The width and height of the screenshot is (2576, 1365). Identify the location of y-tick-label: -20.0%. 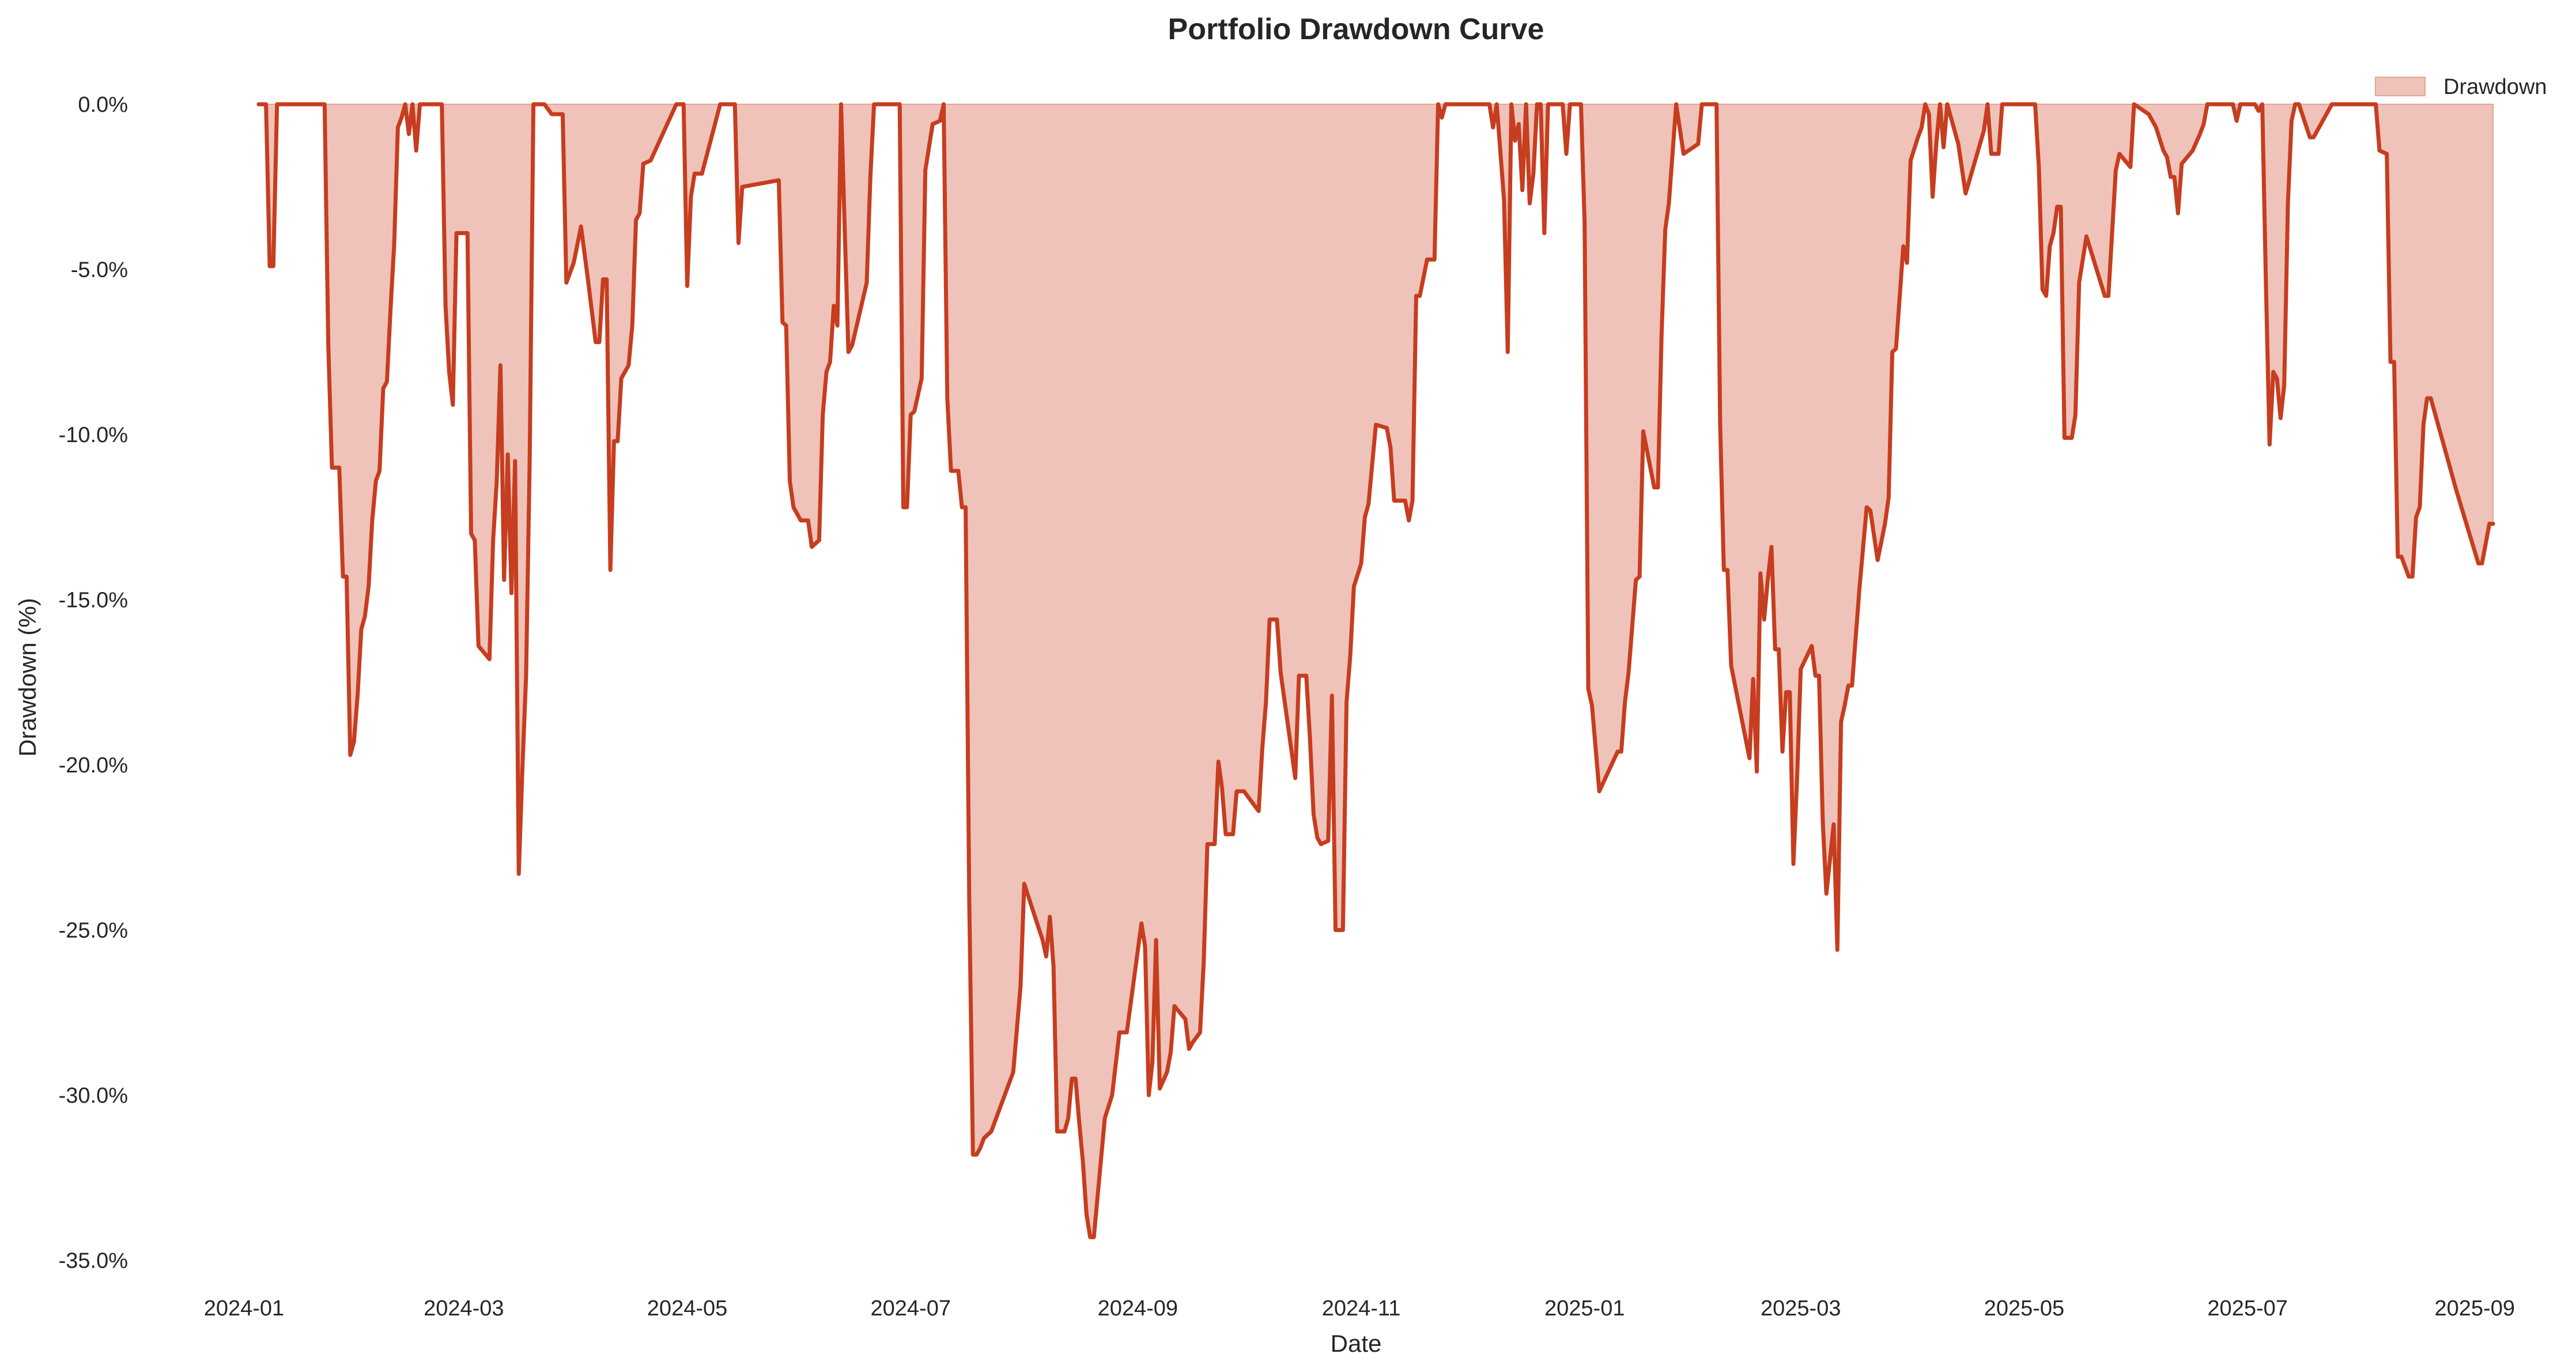
(94, 765).